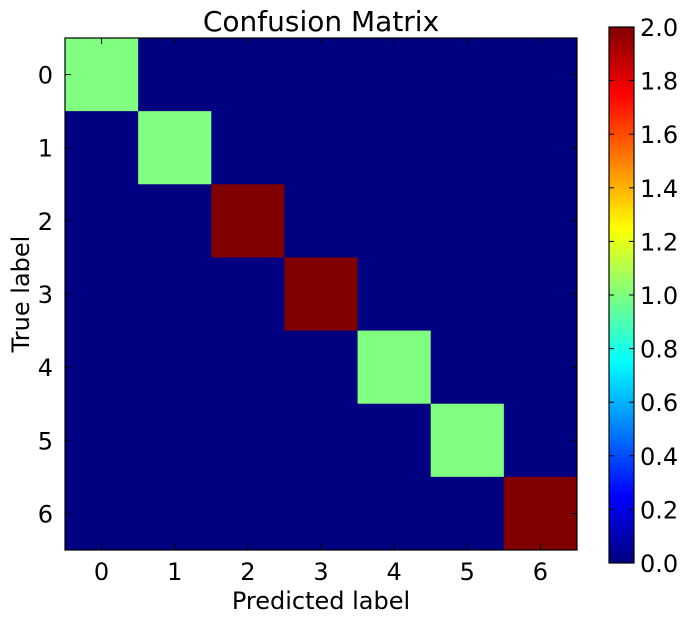 The width and height of the screenshot is (691, 625). Describe the element at coordinates (394, 572) in the screenshot. I see `x-tick-label: 4` at that location.